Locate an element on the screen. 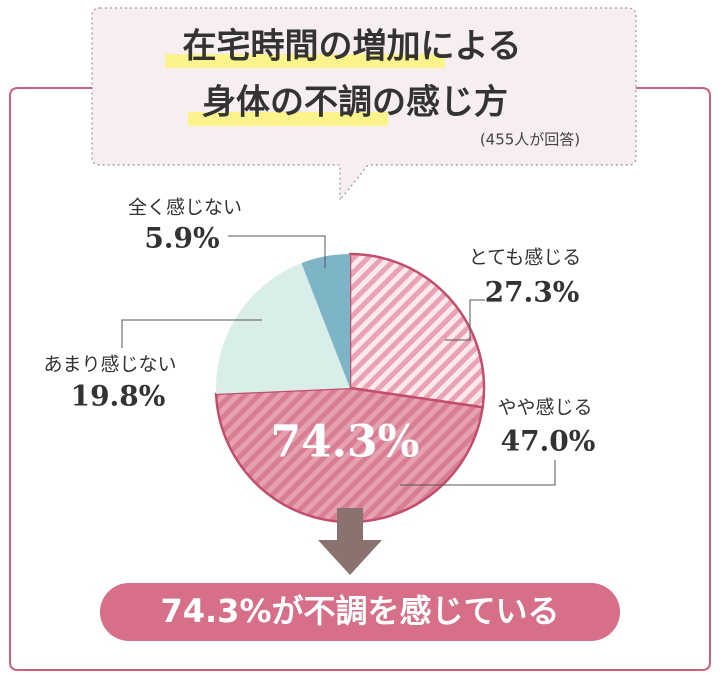 The width and height of the screenshot is (720, 679). chart-title: 在宅時間の増加による is located at coordinates (352, 47).